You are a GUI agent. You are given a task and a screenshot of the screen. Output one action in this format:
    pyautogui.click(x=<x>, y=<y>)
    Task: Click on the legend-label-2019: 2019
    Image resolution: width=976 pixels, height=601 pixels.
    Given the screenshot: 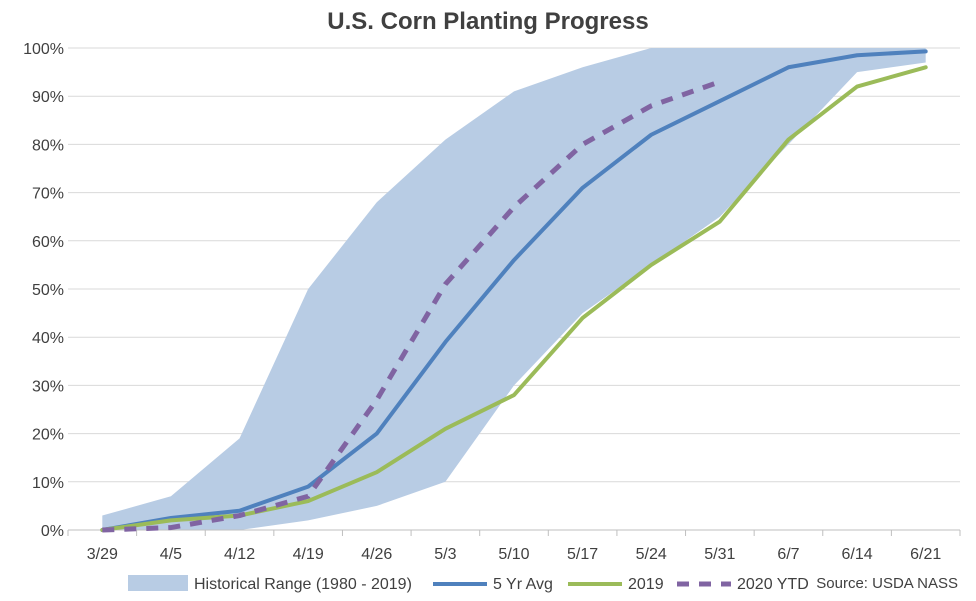 What is the action you would take?
    pyautogui.click(x=646, y=584)
    